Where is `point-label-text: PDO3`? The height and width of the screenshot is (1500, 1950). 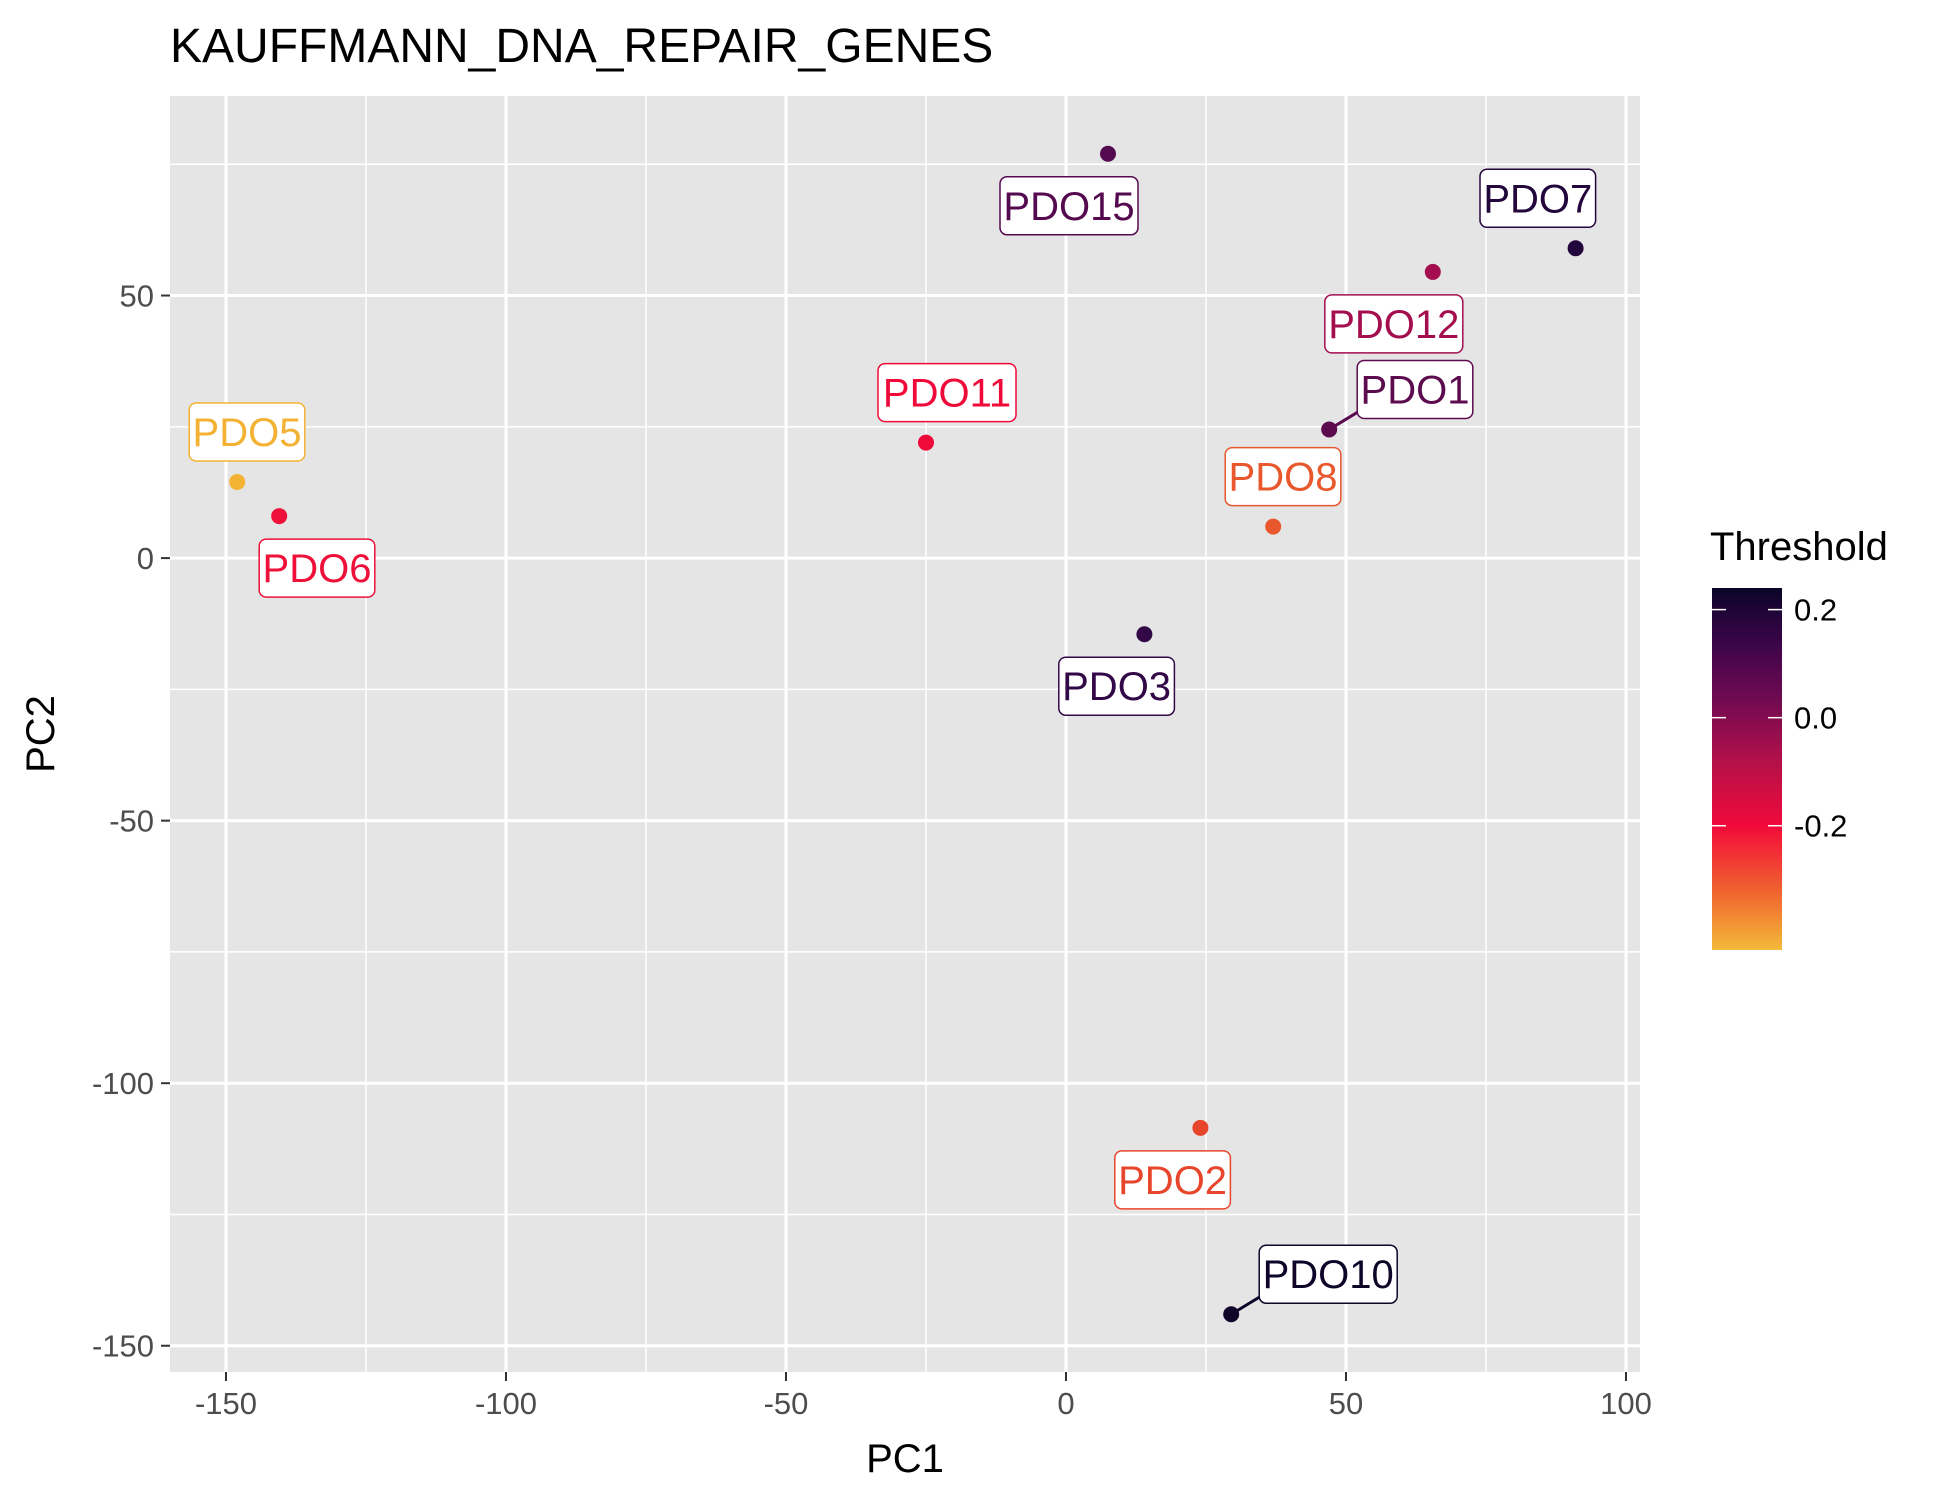
point-label-text: PDO3 is located at coordinates (1116, 687).